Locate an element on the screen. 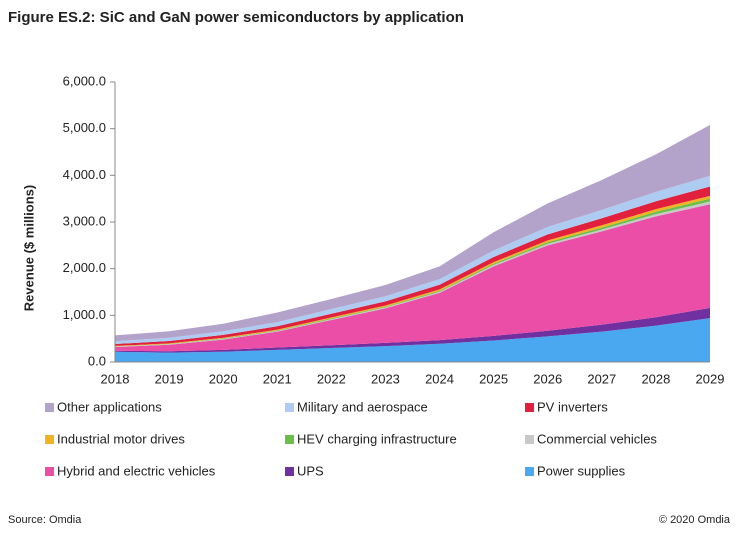  y-tick-label: 3,000.0 is located at coordinates (84, 220).